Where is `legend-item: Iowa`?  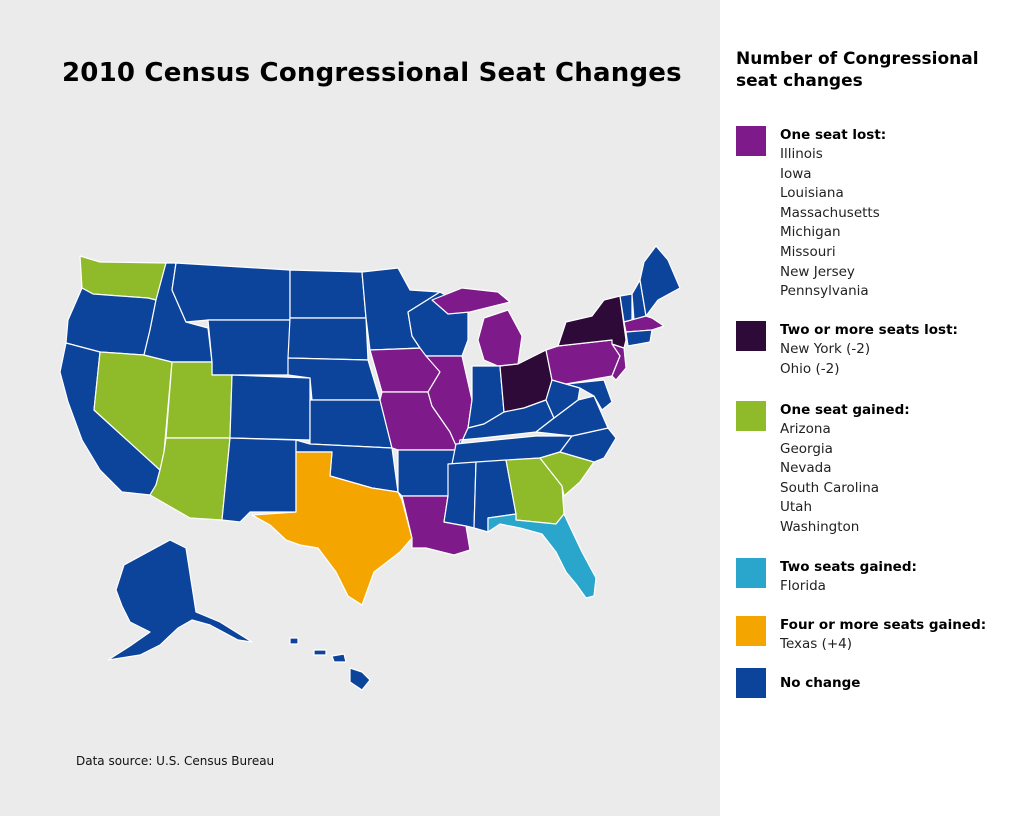 legend-item: Iowa is located at coordinates (796, 173).